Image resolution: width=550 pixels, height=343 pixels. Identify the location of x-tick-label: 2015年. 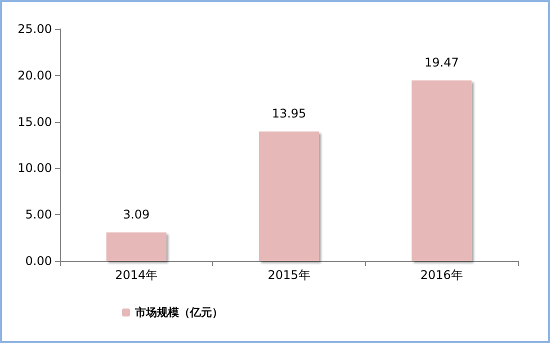
(289, 275).